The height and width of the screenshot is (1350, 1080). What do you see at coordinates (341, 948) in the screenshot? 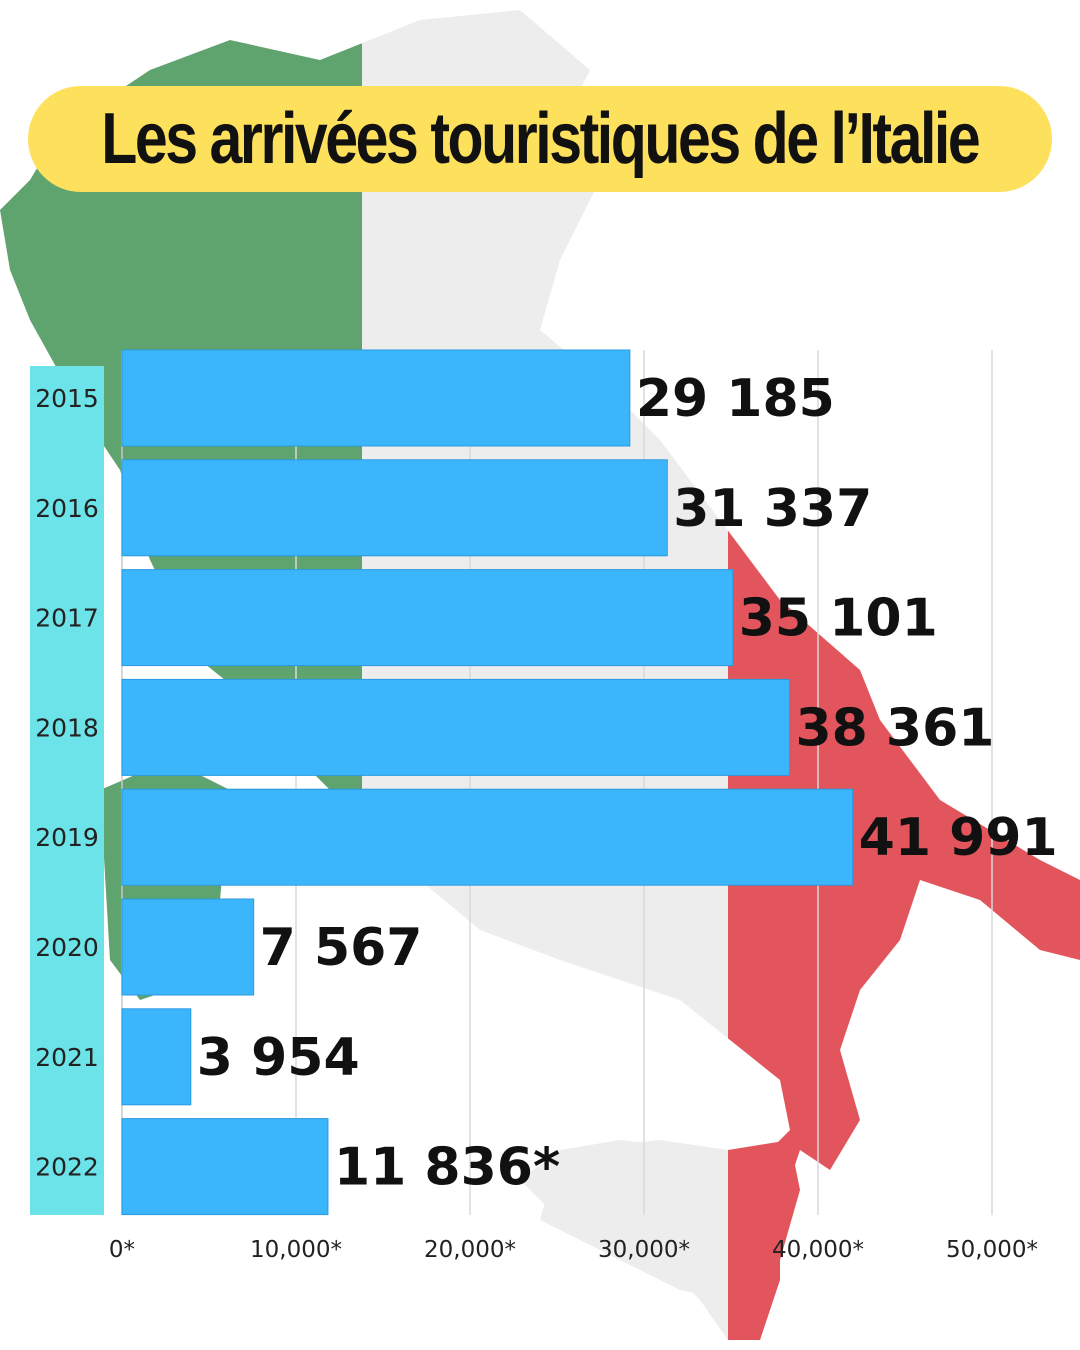
I see `value-label-2020: 7 567` at bounding box center [341, 948].